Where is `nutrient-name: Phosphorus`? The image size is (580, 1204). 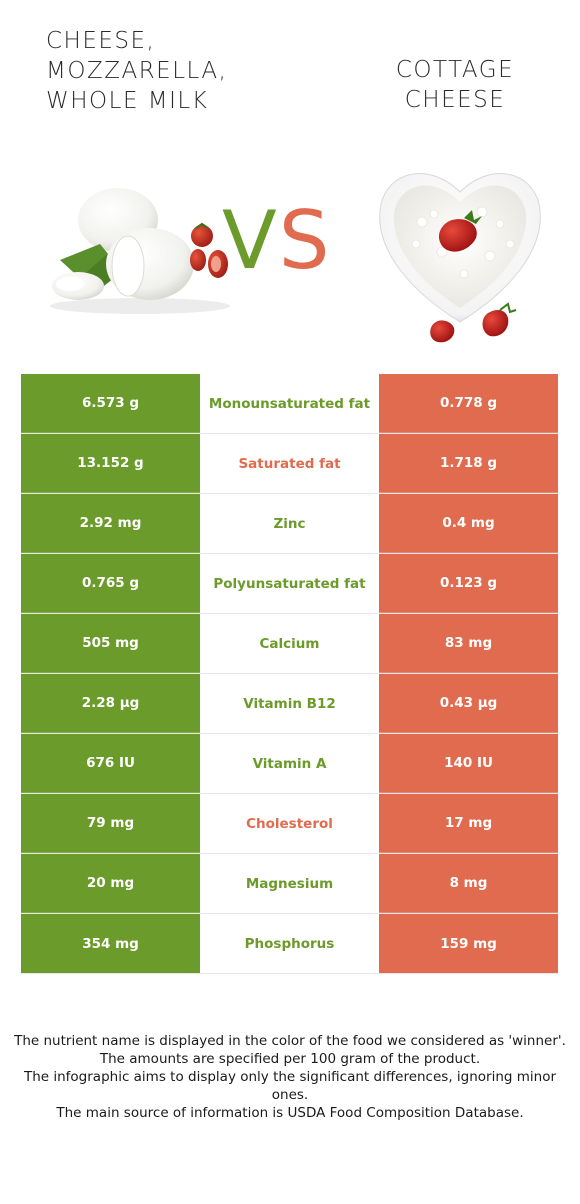 nutrient-name: Phosphorus is located at coordinates (289, 943).